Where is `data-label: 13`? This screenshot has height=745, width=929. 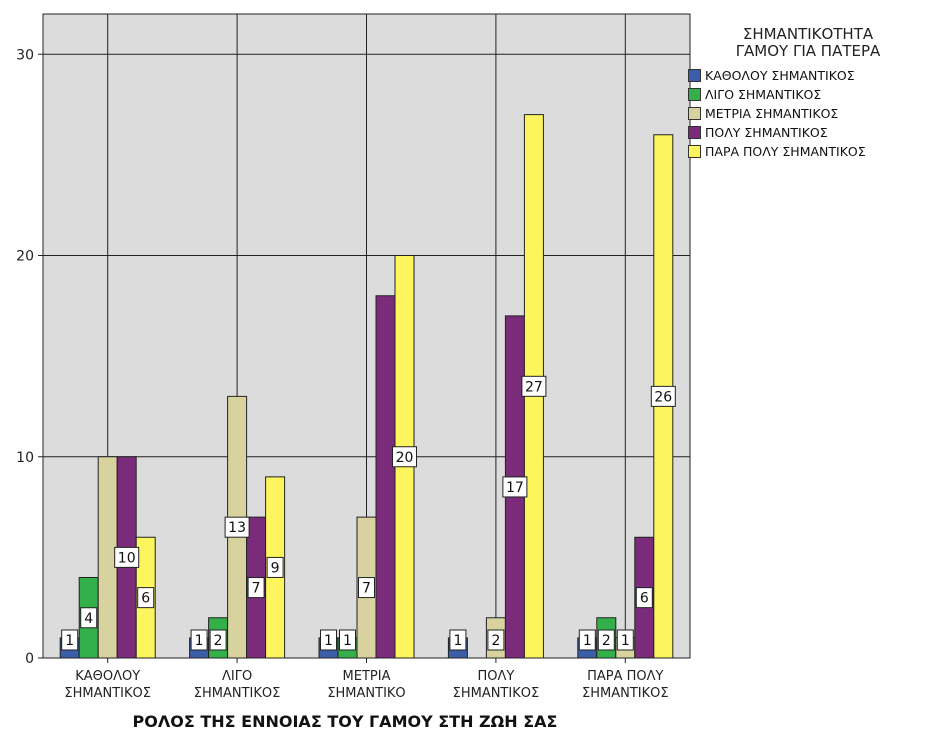 data-label: 13 is located at coordinates (237, 528).